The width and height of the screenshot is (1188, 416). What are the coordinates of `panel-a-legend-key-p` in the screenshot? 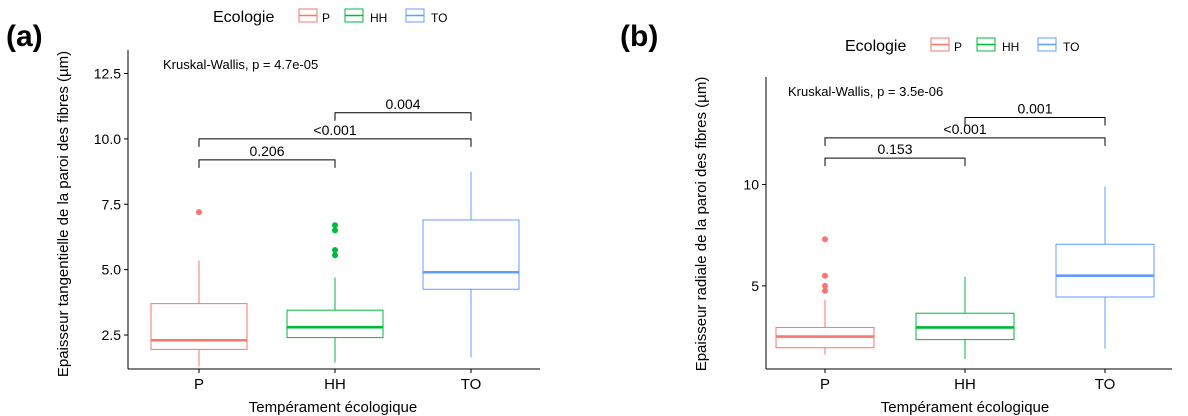 It's located at (308, 15).